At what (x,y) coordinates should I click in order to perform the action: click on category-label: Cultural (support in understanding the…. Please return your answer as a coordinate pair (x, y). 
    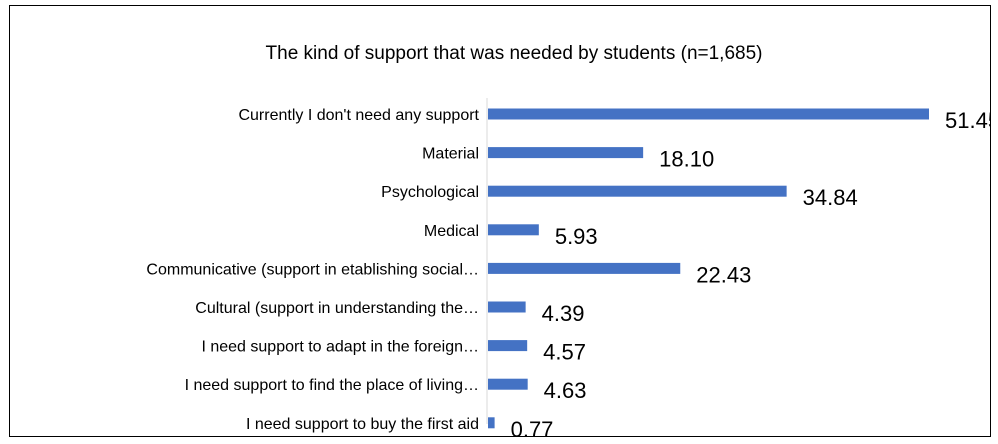
    Looking at the image, I should click on (337, 308).